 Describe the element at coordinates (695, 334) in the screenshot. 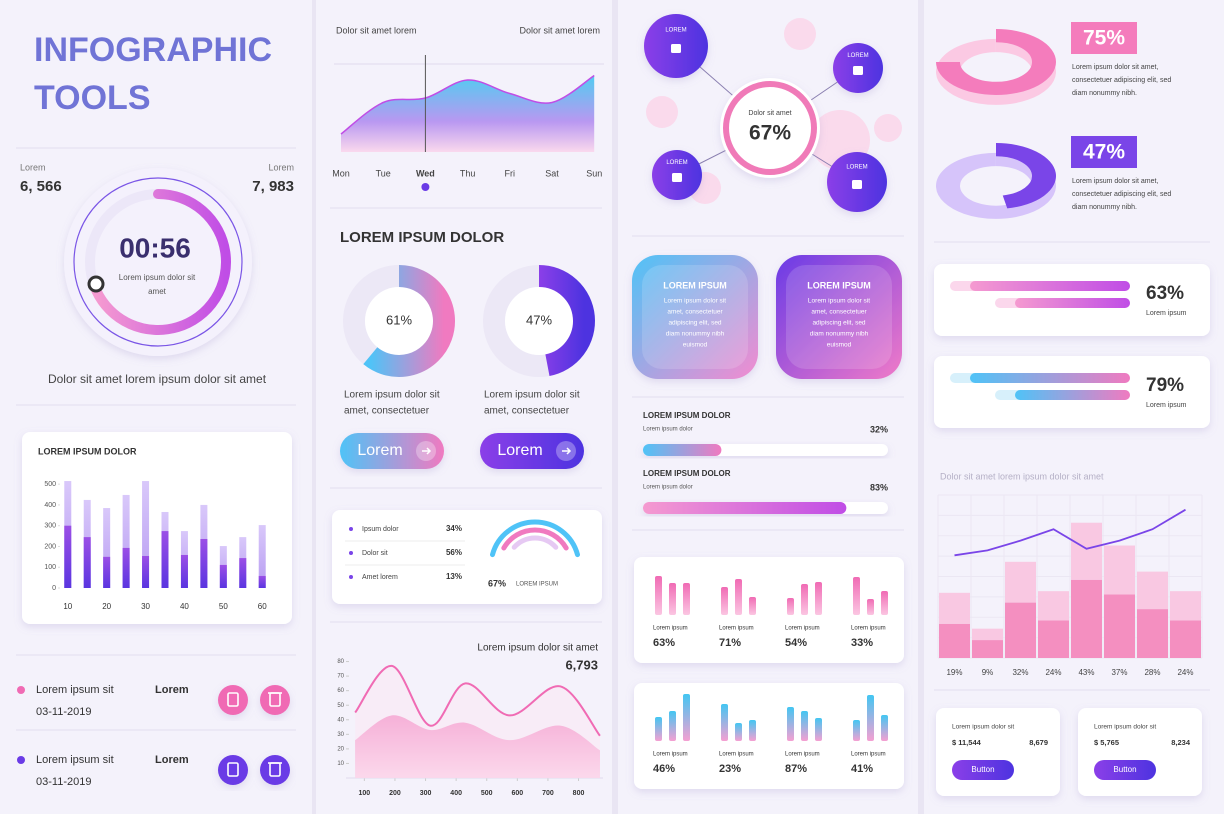

I see `label: diam nonummy nibh` at that location.